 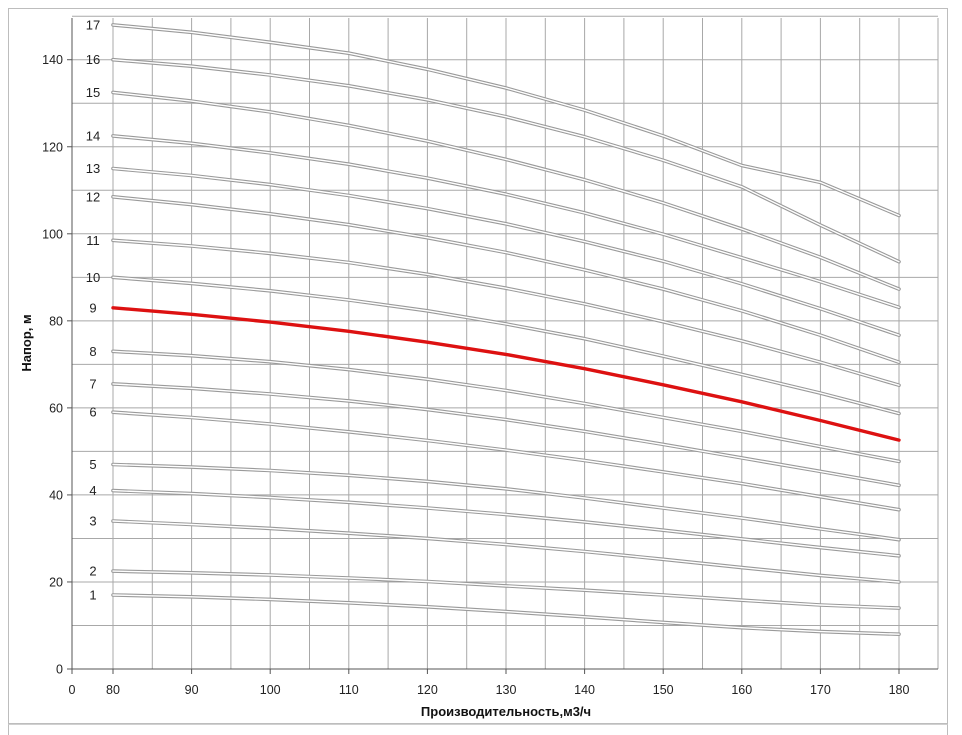 What do you see at coordinates (92, 490) in the screenshot?
I see `curve-label-4: 4` at bounding box center [92, 490].